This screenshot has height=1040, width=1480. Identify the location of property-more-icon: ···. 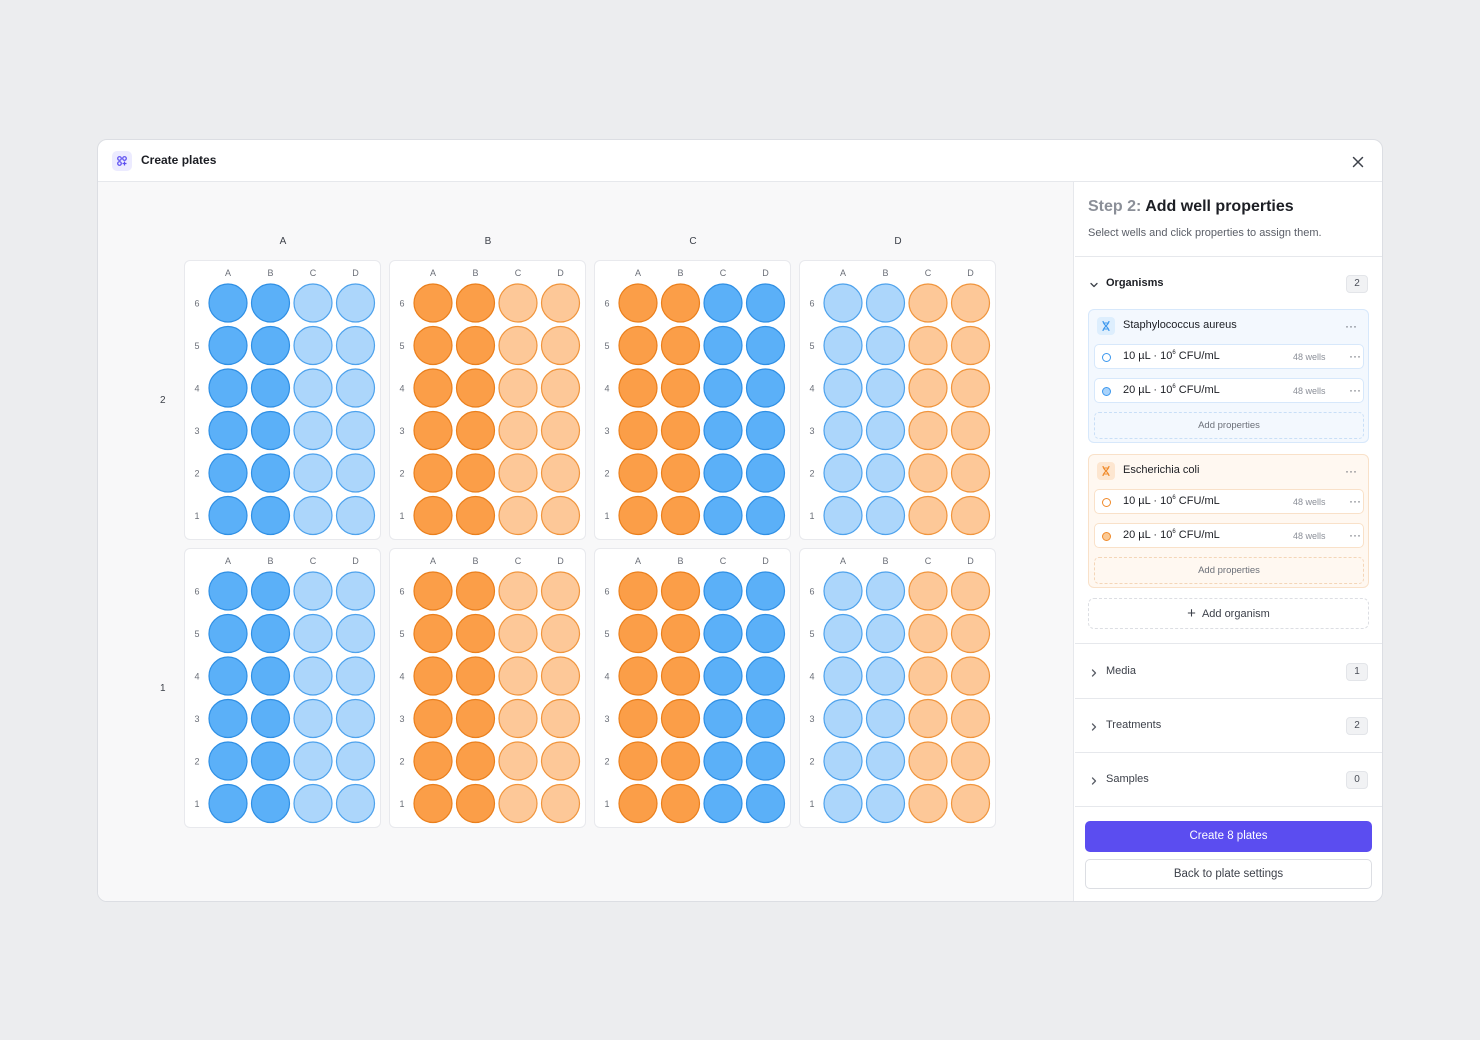
(1355, 535).